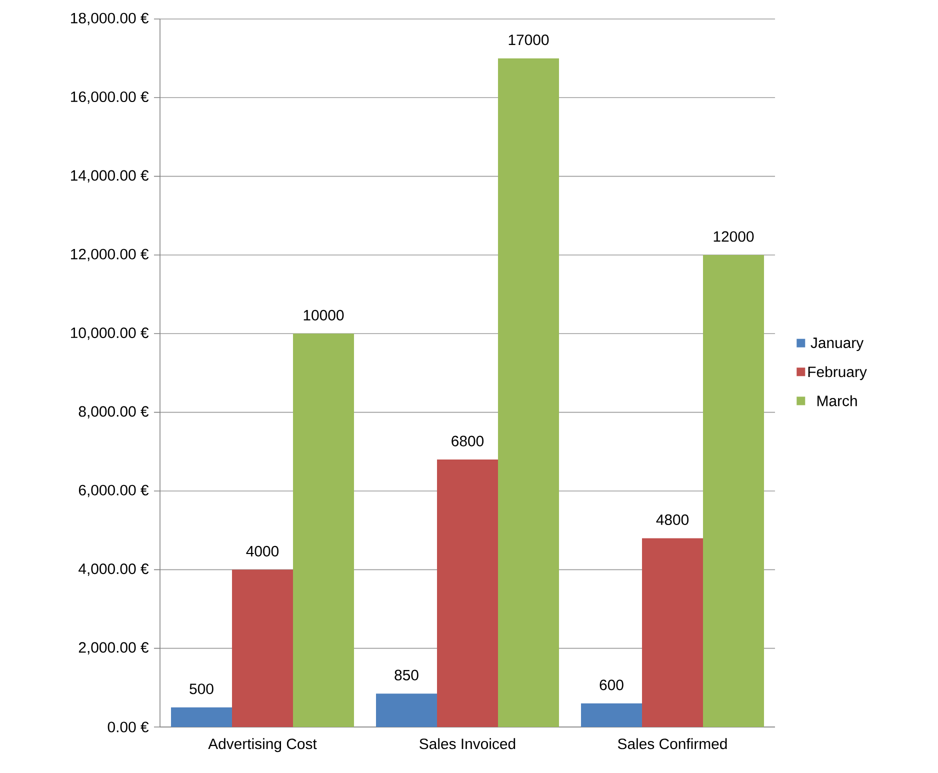 This screenshot has width=938, height=773. What do you see at coordinates (528, 40) in the screenshot?
I see `data-label: 17000` at bounding box center [528, 40].